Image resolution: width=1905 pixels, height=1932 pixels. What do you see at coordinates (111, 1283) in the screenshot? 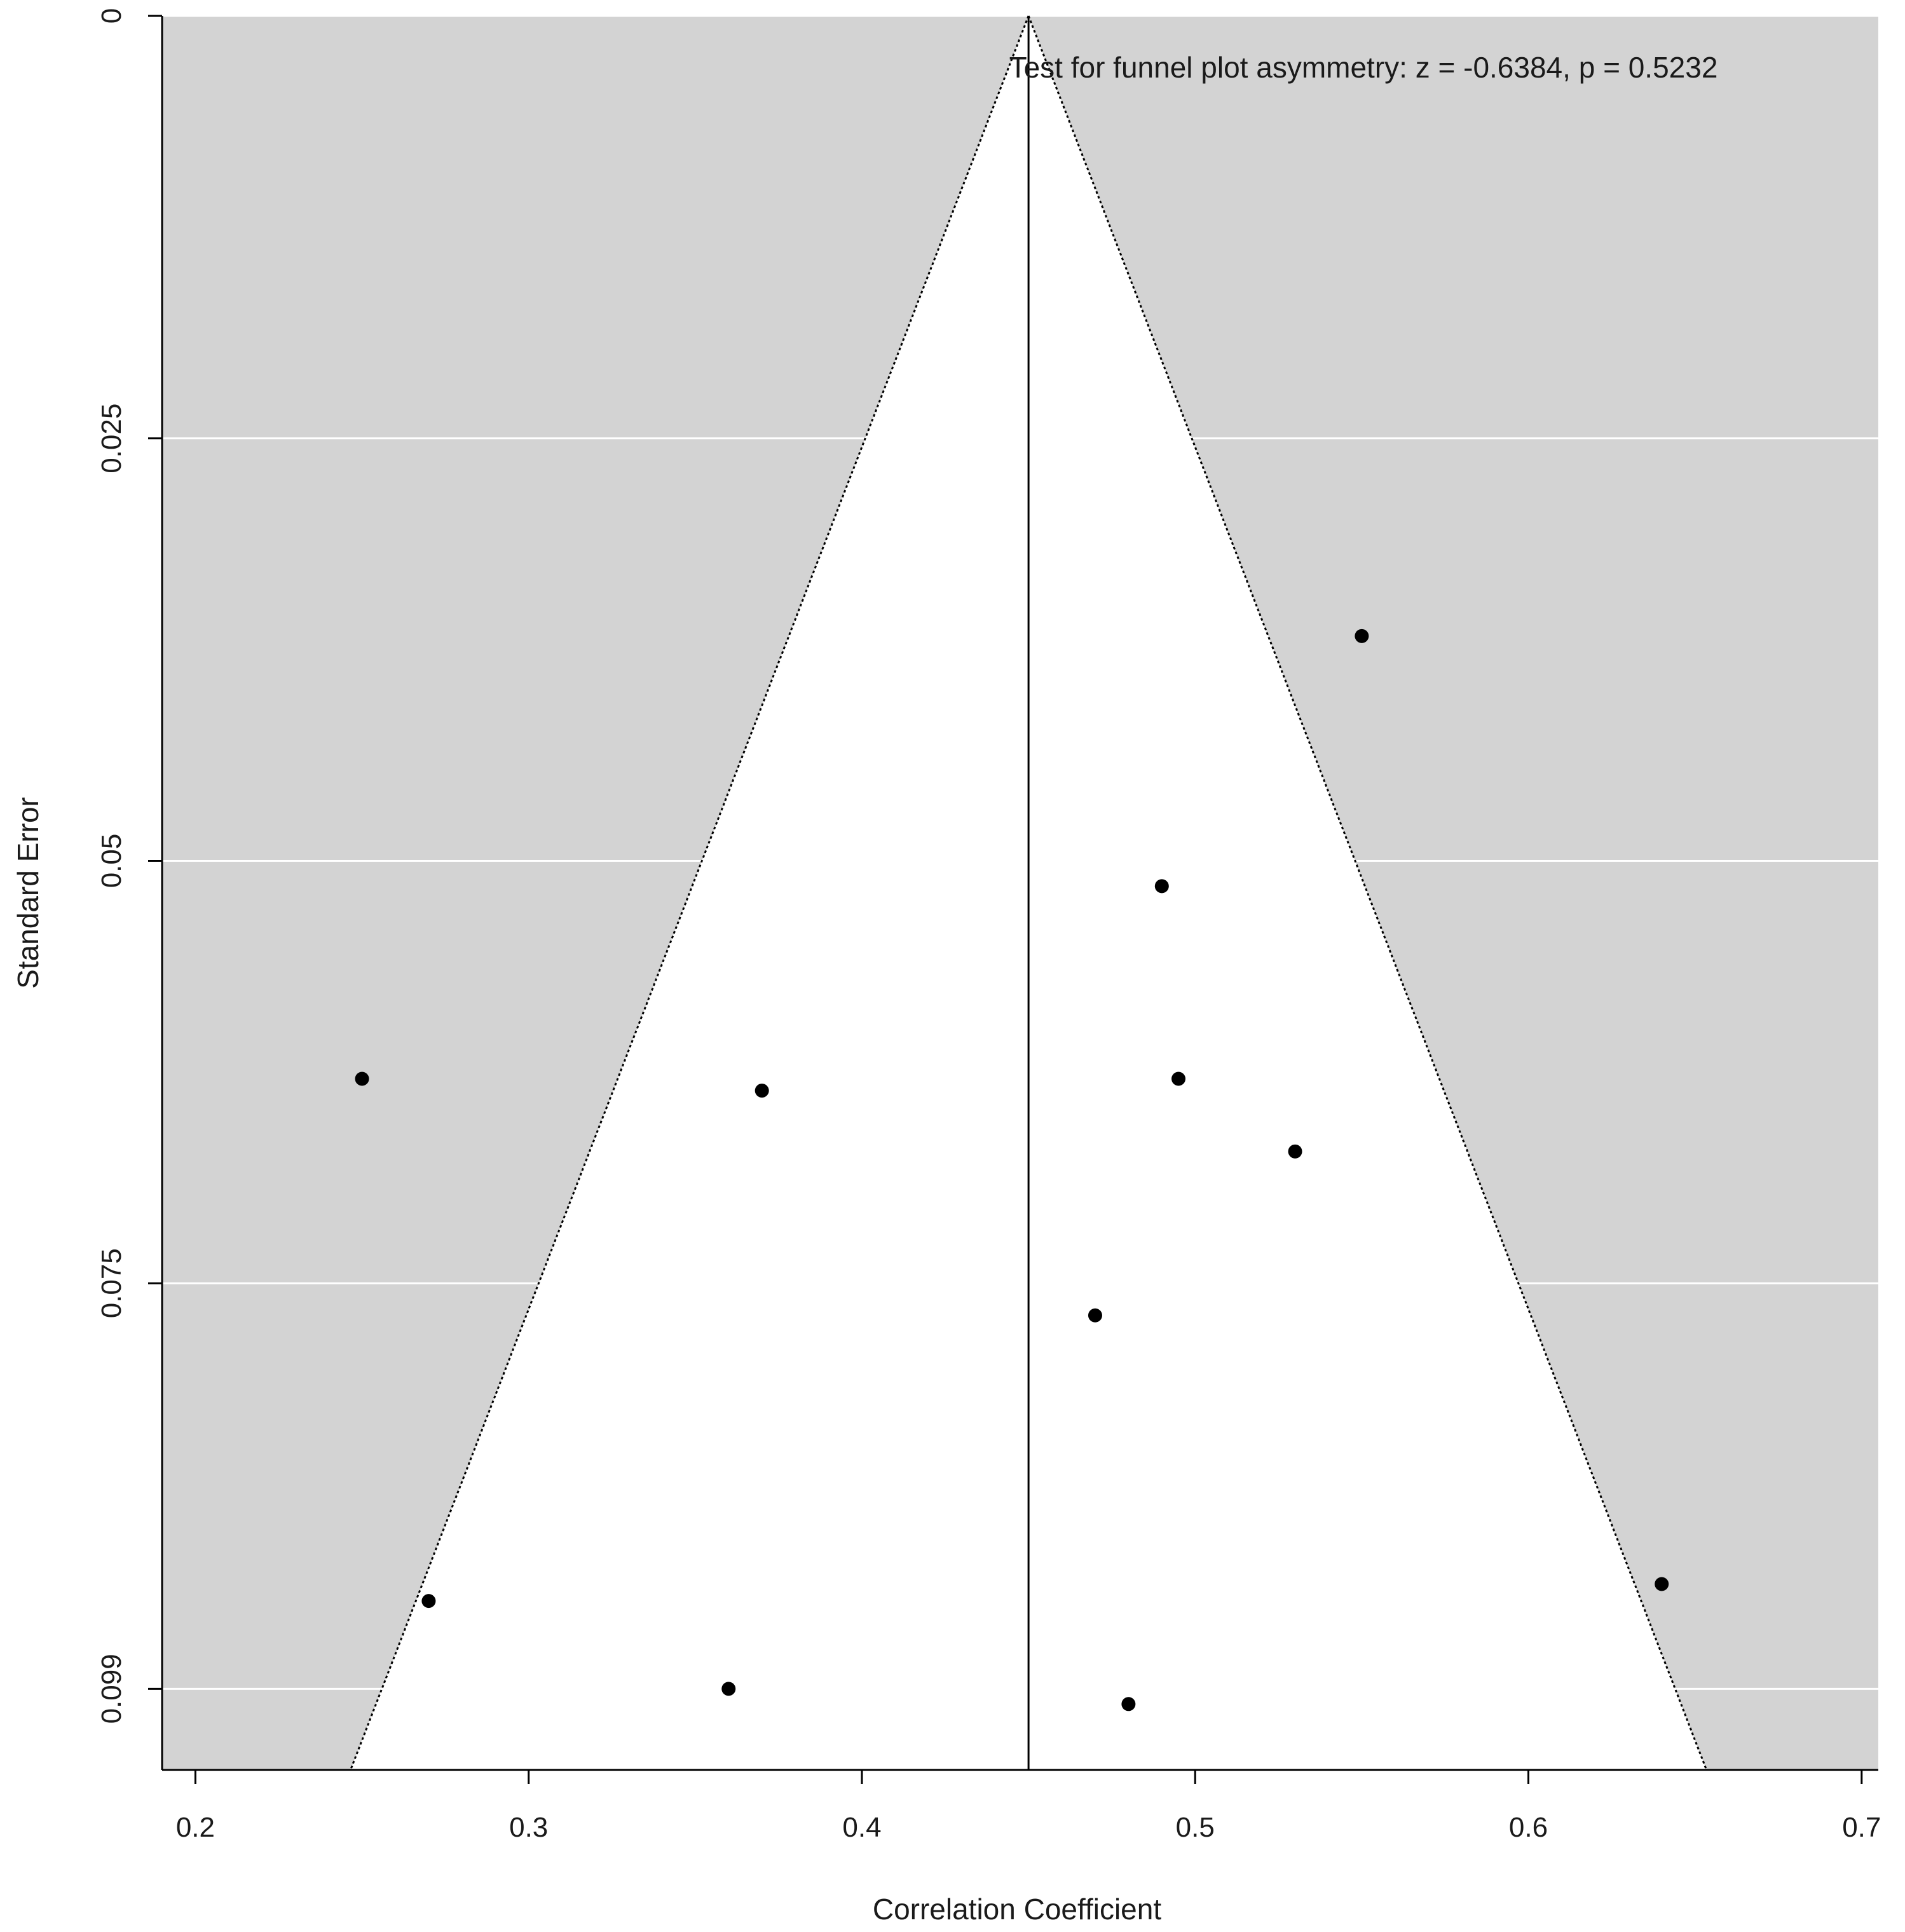
I see `y-tick-label-3: 0.075` at bounding box center [111, 1283].